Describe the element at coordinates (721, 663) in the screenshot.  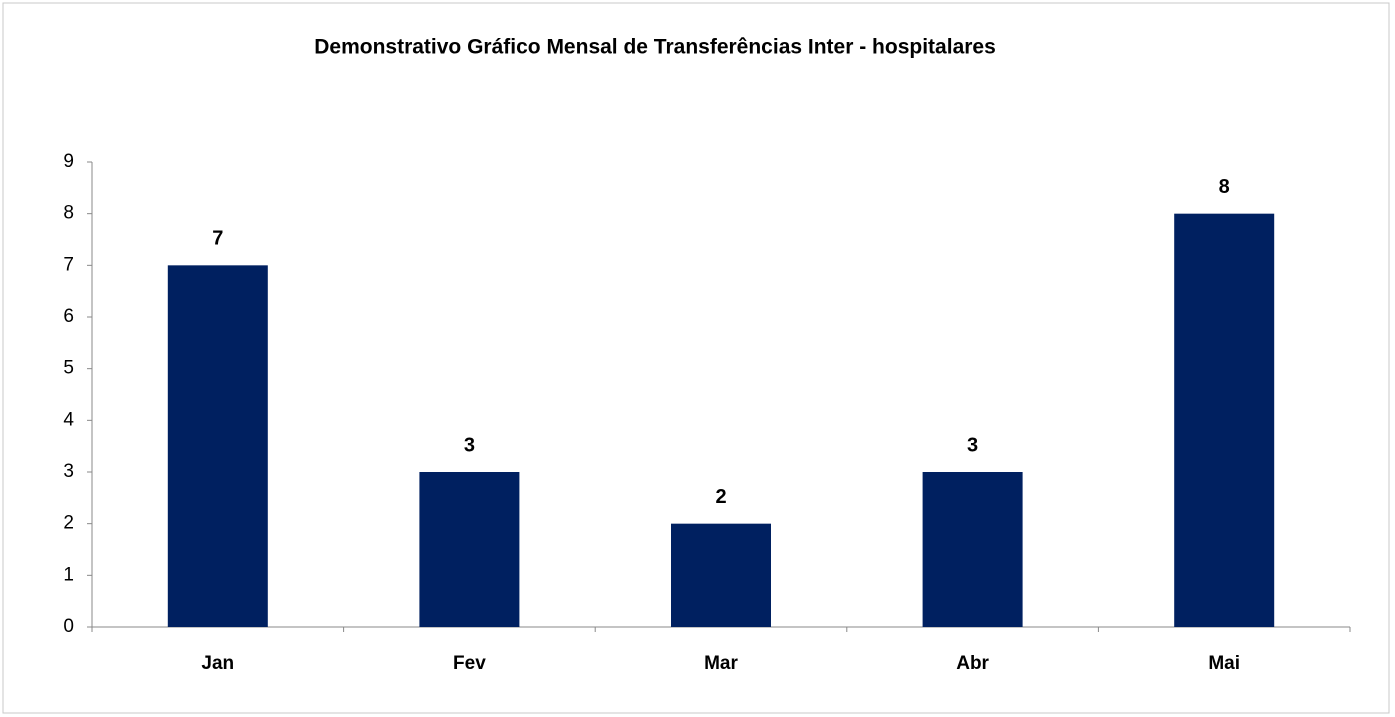
I see `x-tick-label: Mar` at that location.